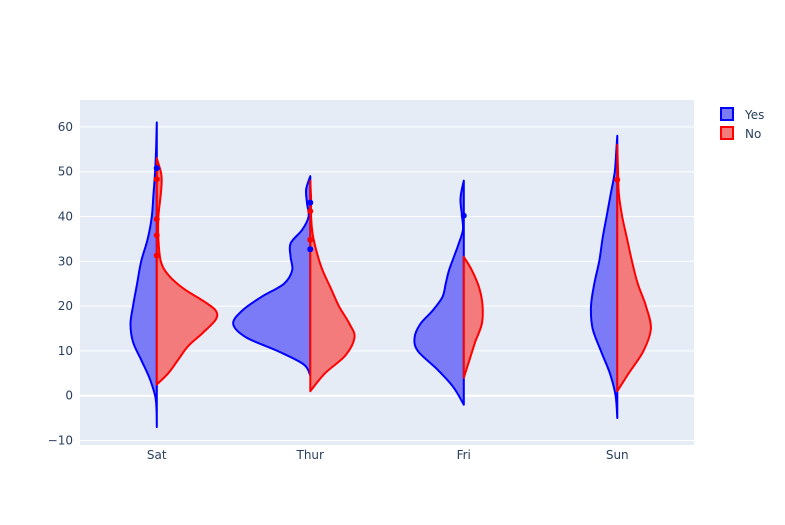 The image size is (785, 525). What do you see at coordinates (388, 455) in the screenshot?
I see `x-axis-ticks: Sat Thur Fri Sun` at bounding box center [388, 455].